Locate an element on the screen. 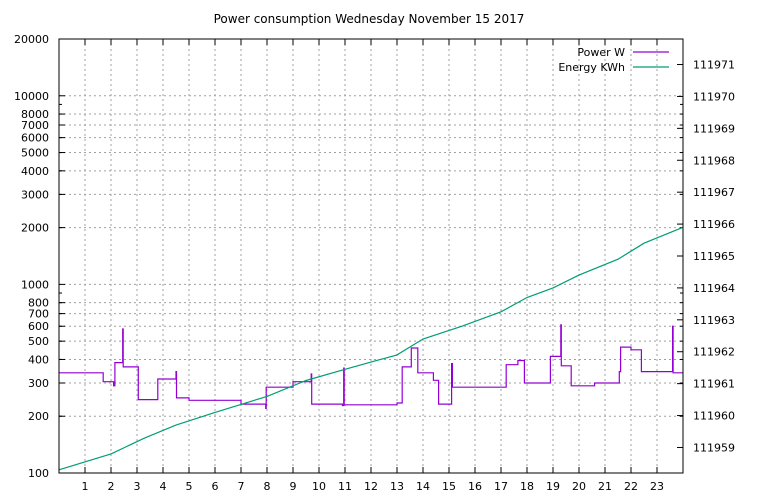 The width and height of the screenshot is (768, 500). x-tick-label: 4 is located at coordinates (163, 486).